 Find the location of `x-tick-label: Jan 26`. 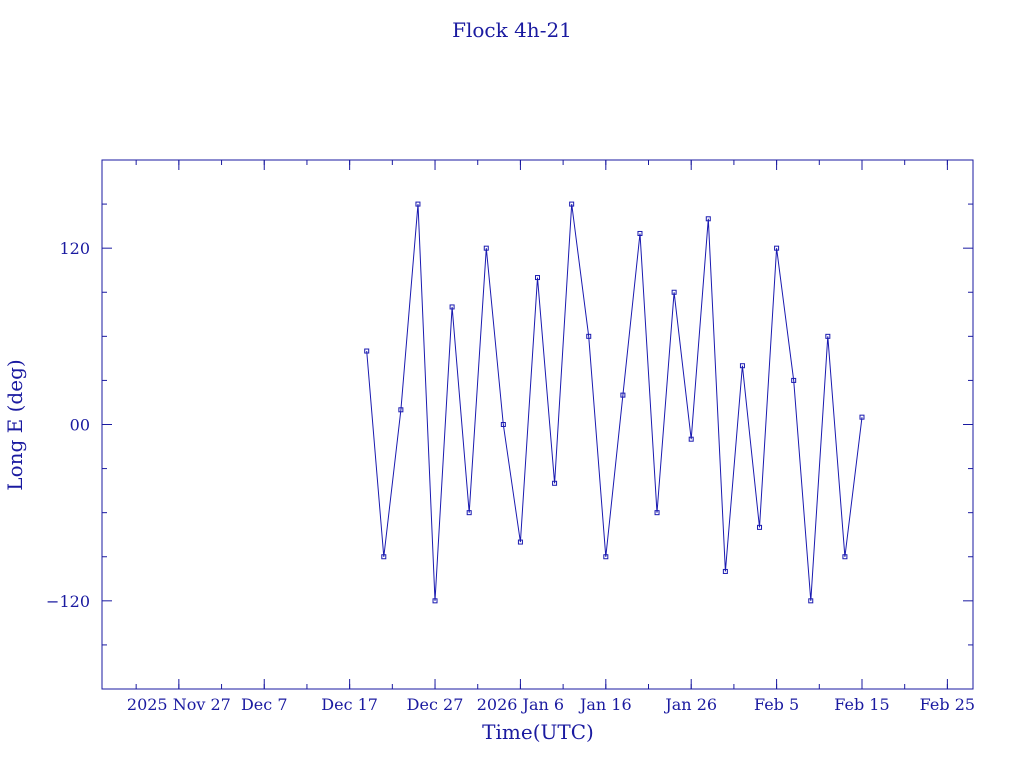

x-tick-label: Jan 26 is located at coordinates (690, 704).